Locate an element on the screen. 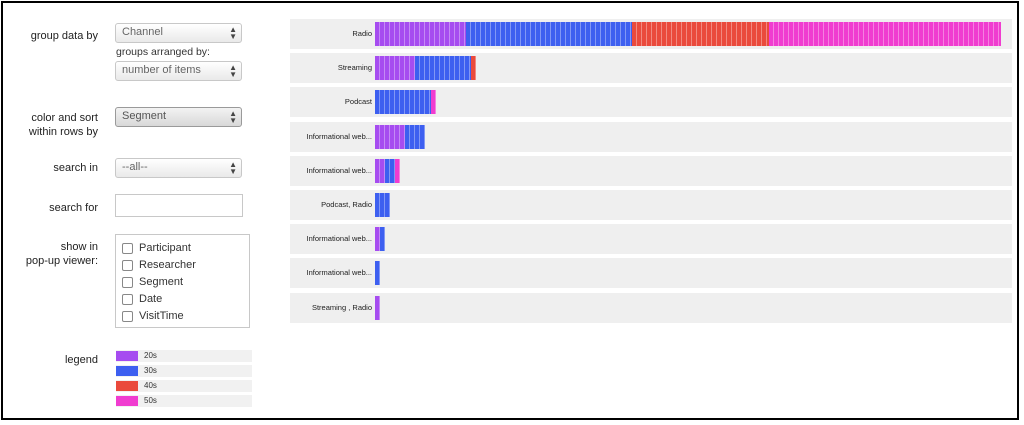 Image resolution: width=1024 pixels, height=425 pixels. checkbox-segment: Segment is located at coordinates (152, 282).